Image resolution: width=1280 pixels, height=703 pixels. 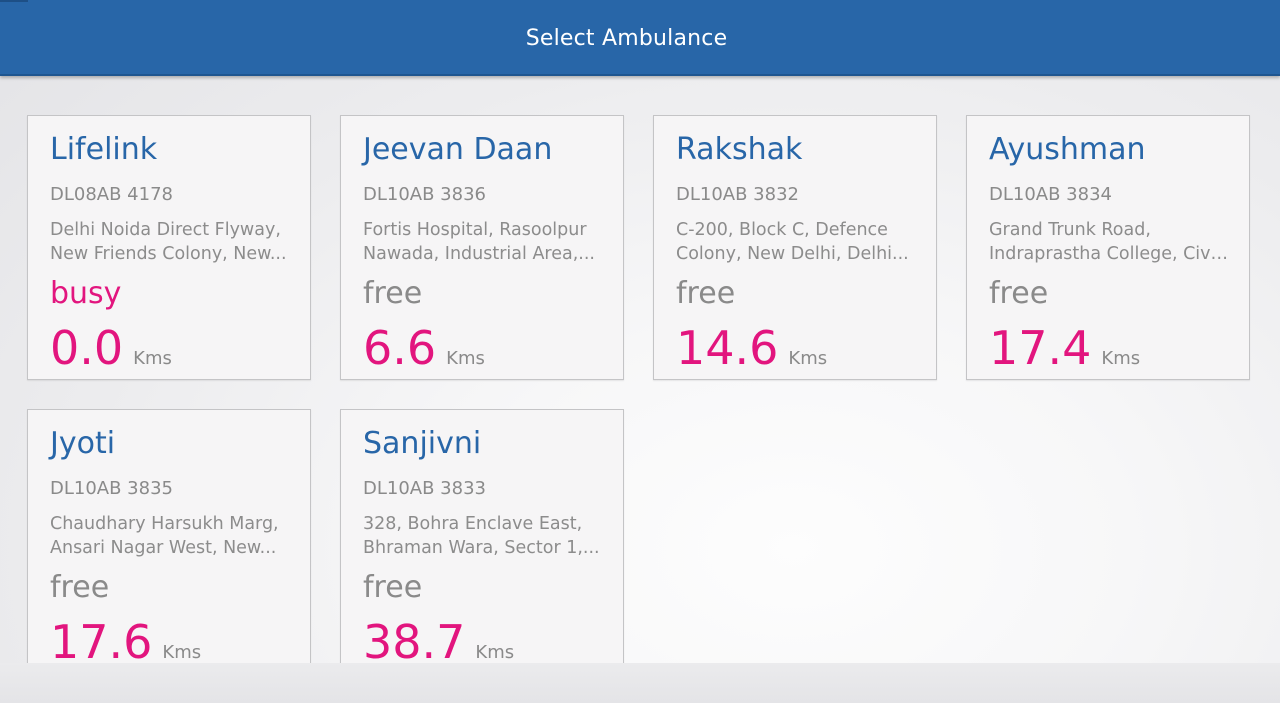 I want to click on distance: 0.0 Kms, so click(x=111, y=348).